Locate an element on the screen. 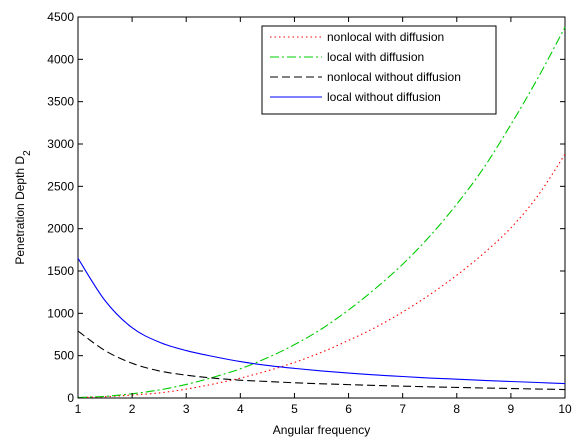 The image size is (575, 439). x-tick-label: 9 is located at coordinates (511, 409).